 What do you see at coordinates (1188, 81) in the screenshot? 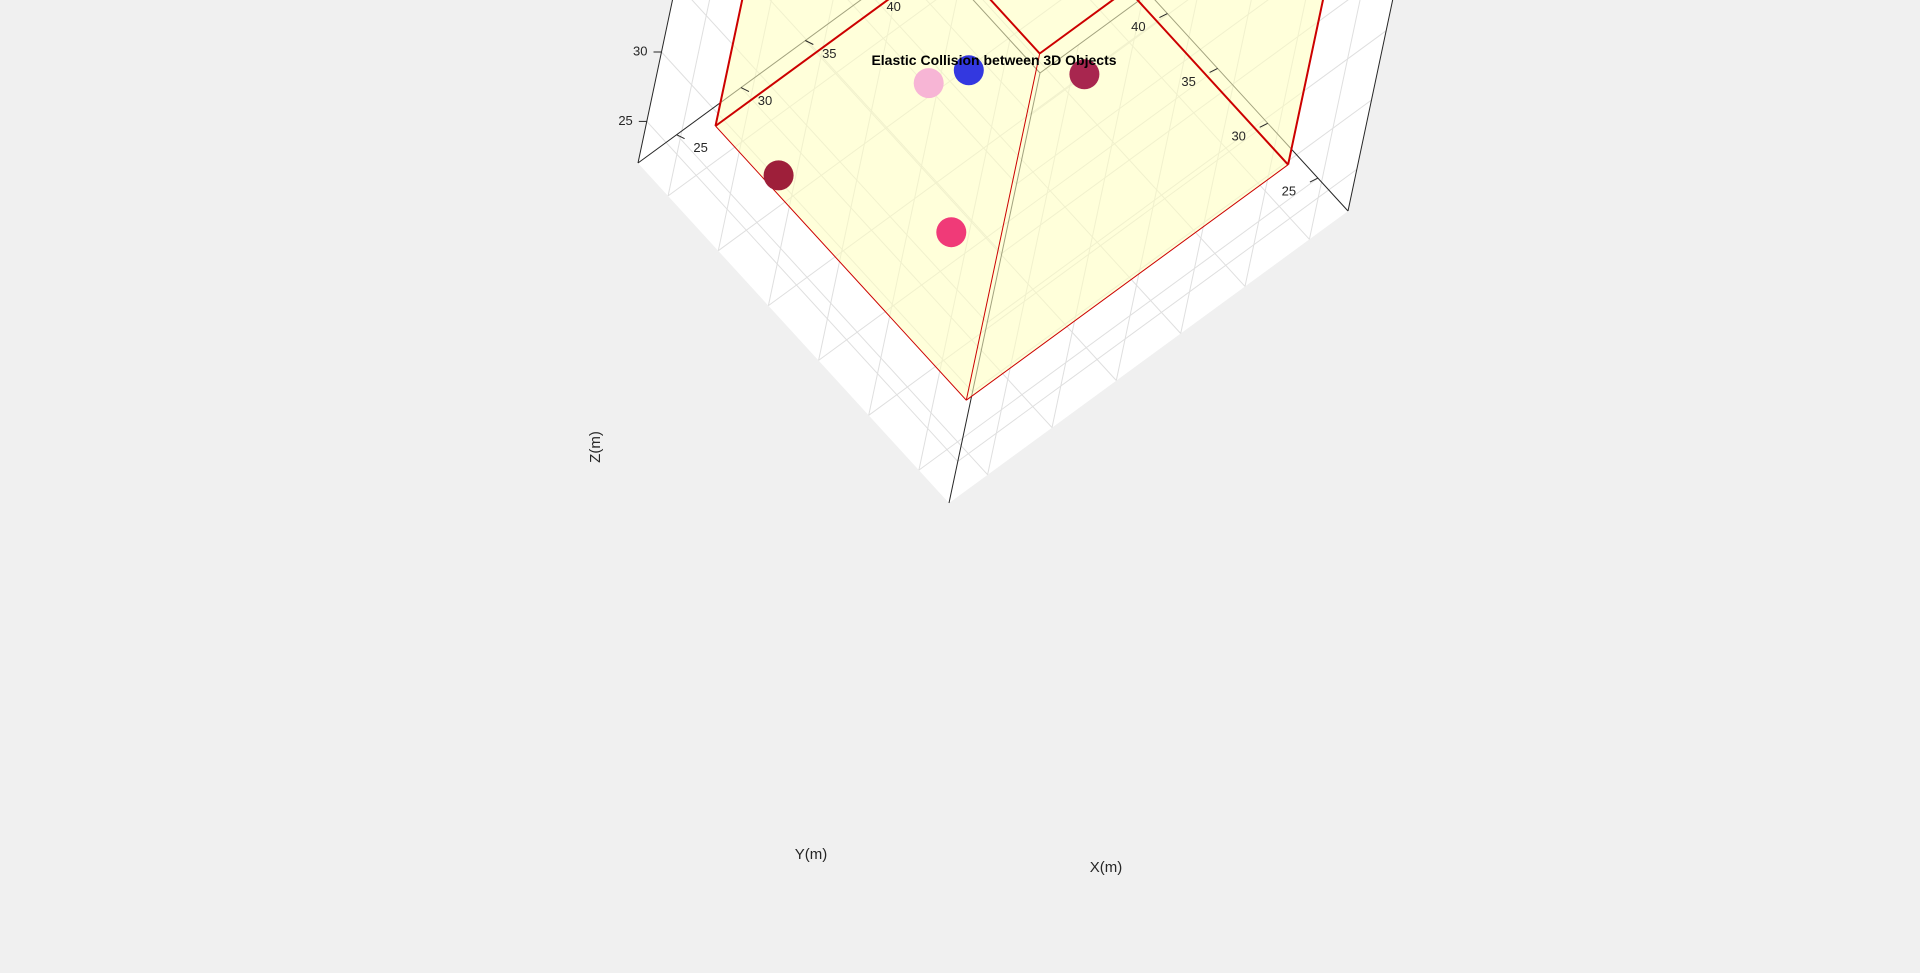
I see `y-tick-label: 35` at bounding box center [1188, 81].